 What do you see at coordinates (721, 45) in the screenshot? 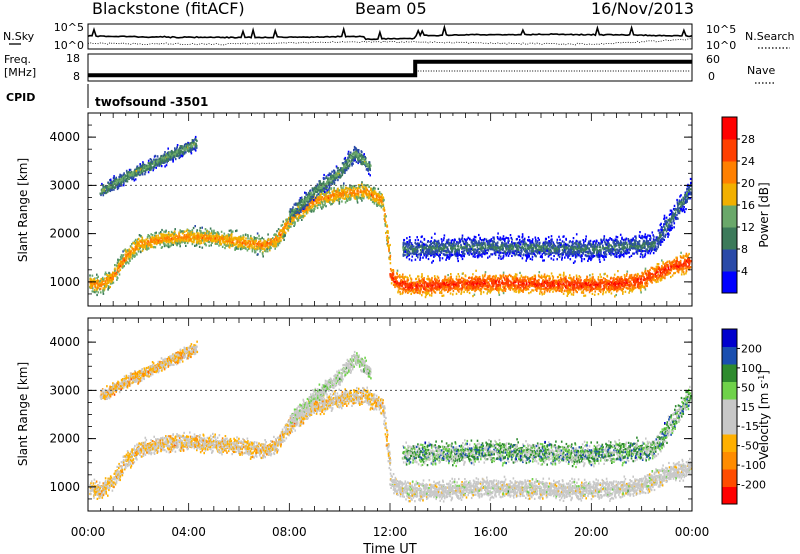
I see `noise-right-tick-bottom: 10^0` at bounding box center [721, 45].